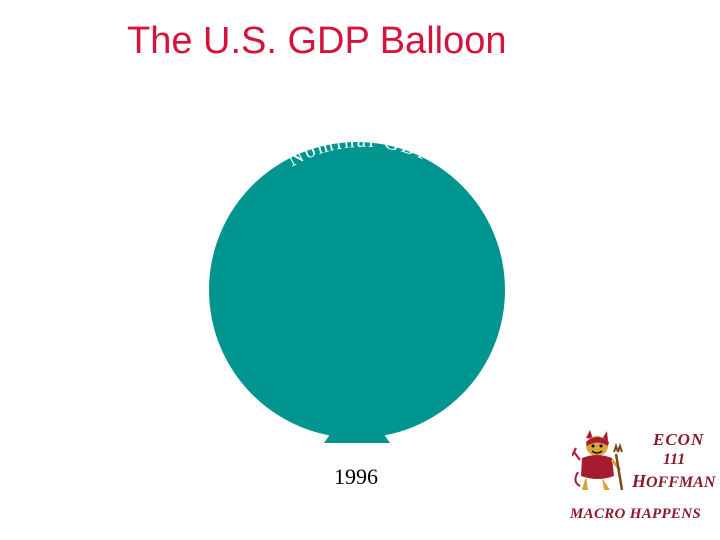  What do you see at coordinates (674, 459) in the screenshot?
I see `badge-course-number: 111` at bounding box center [674, 459].